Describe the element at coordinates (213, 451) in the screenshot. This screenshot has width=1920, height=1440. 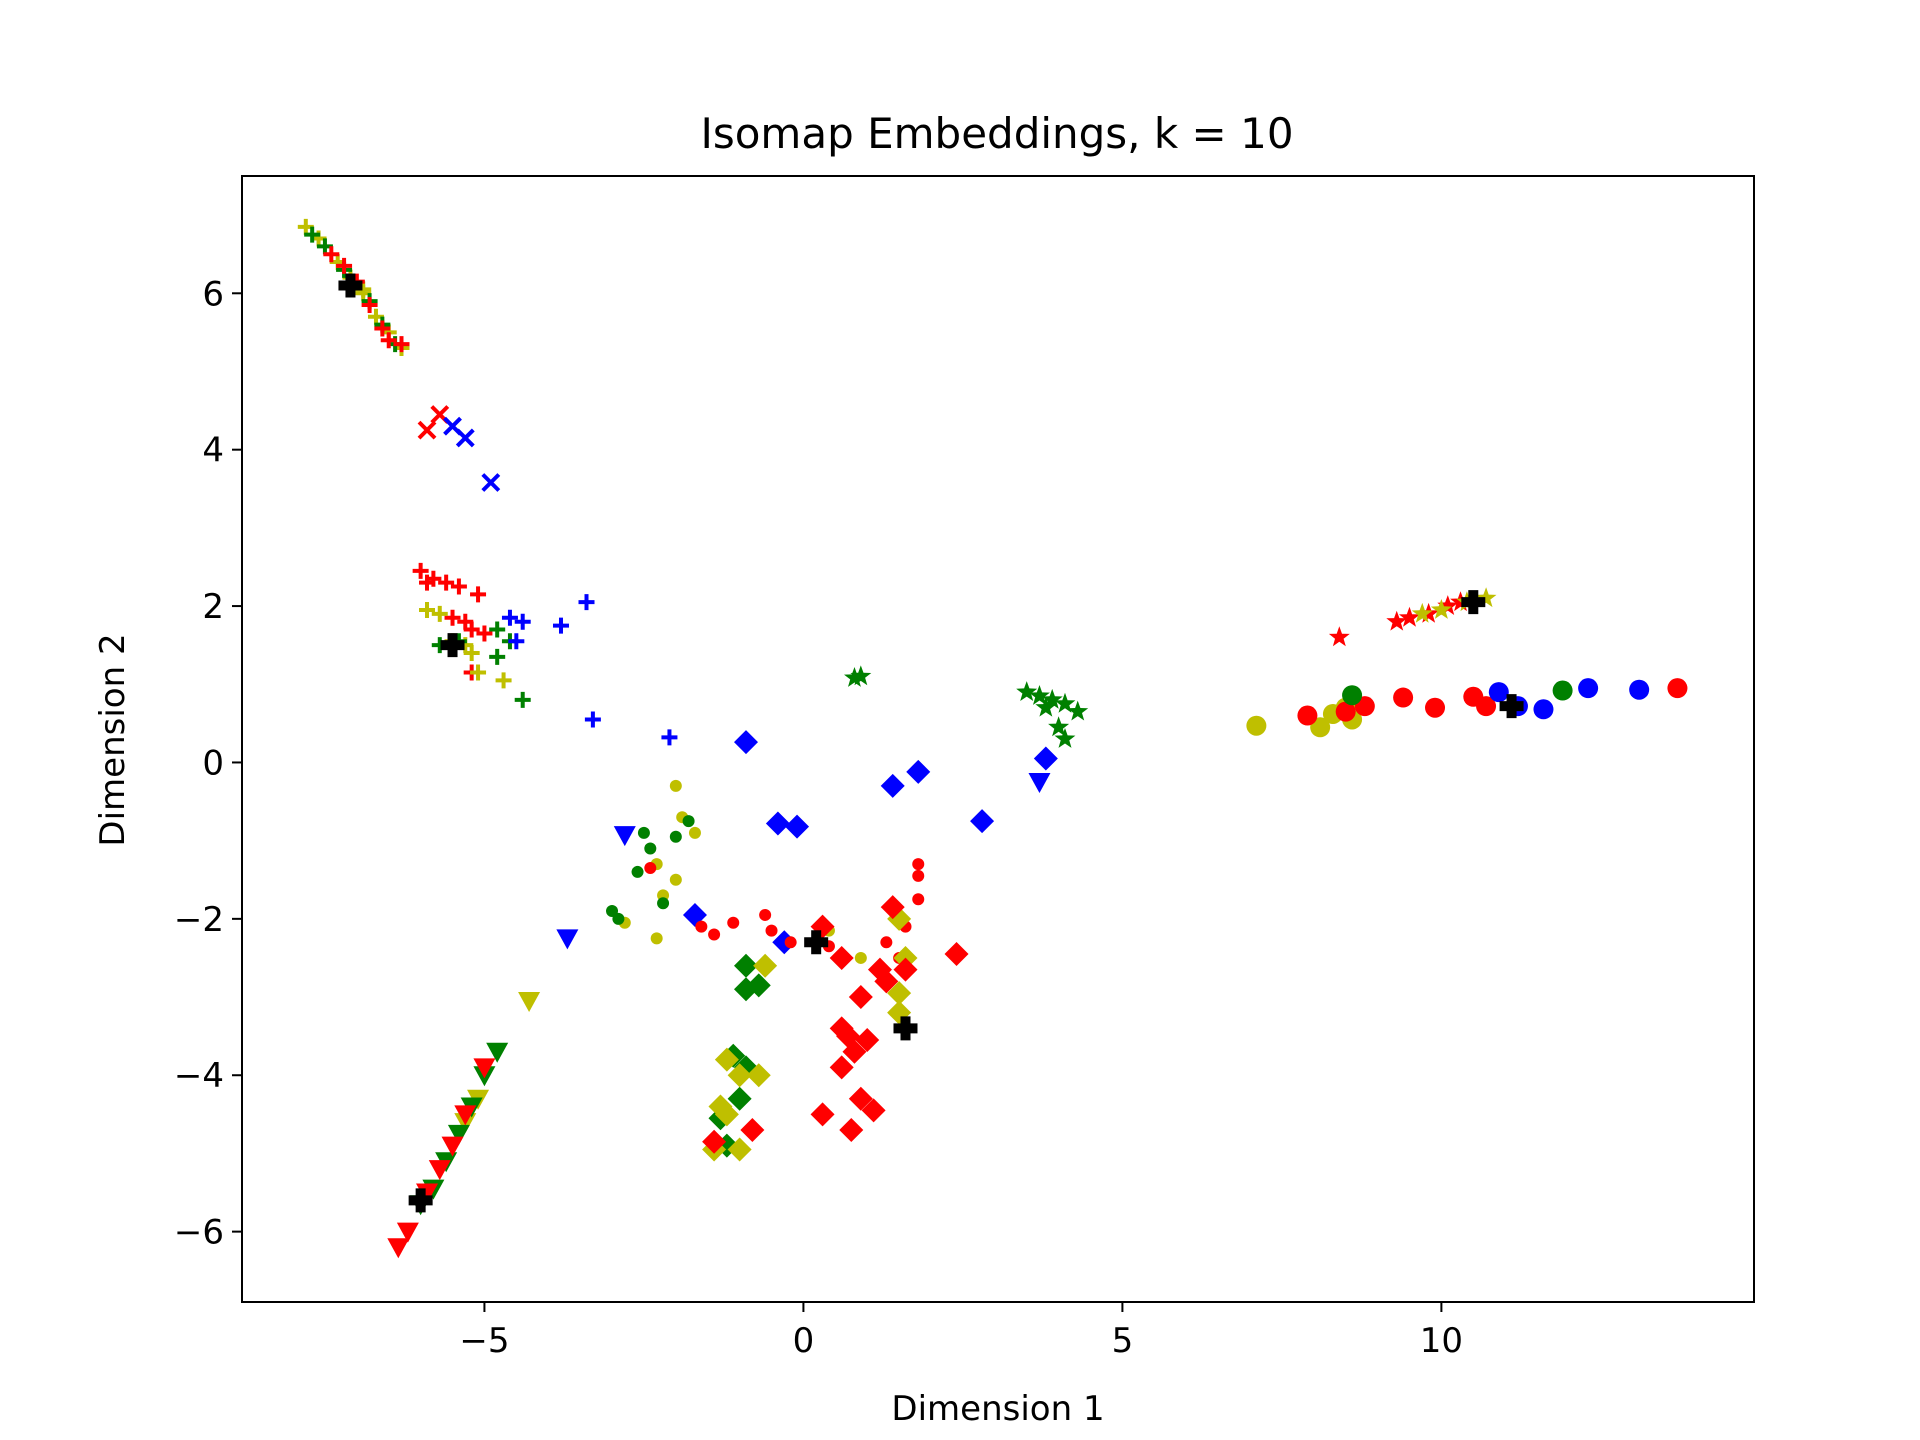
I see `y-tick-label: 4` at that location.